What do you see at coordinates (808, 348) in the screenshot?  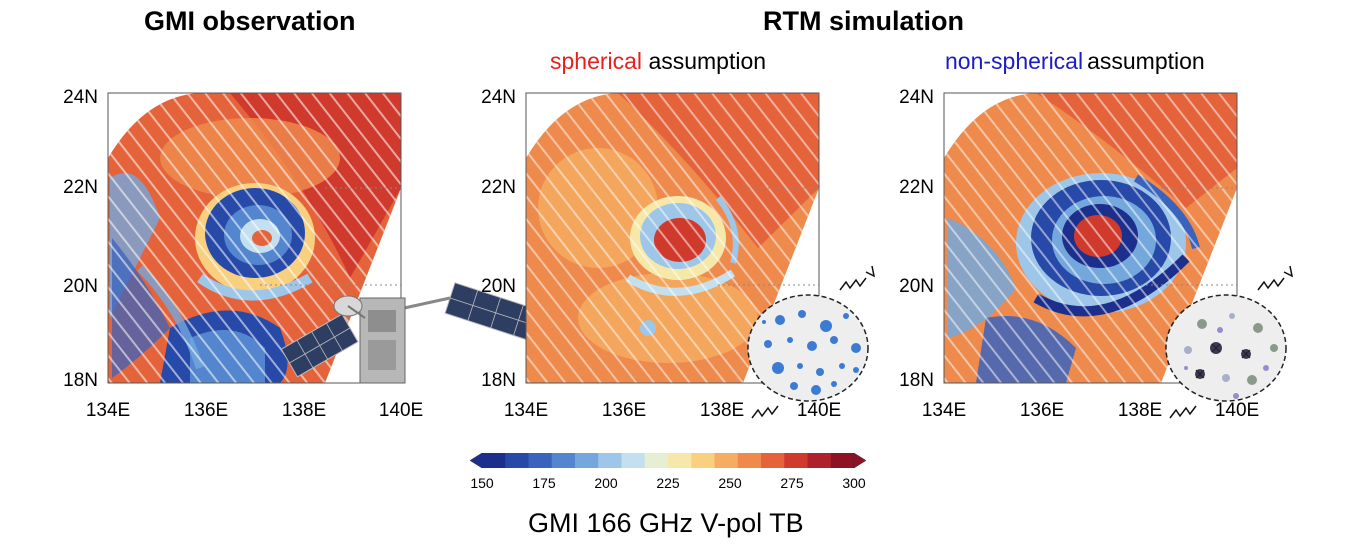 I see `spherical-particles-icon` at bounding box center [808, 348].